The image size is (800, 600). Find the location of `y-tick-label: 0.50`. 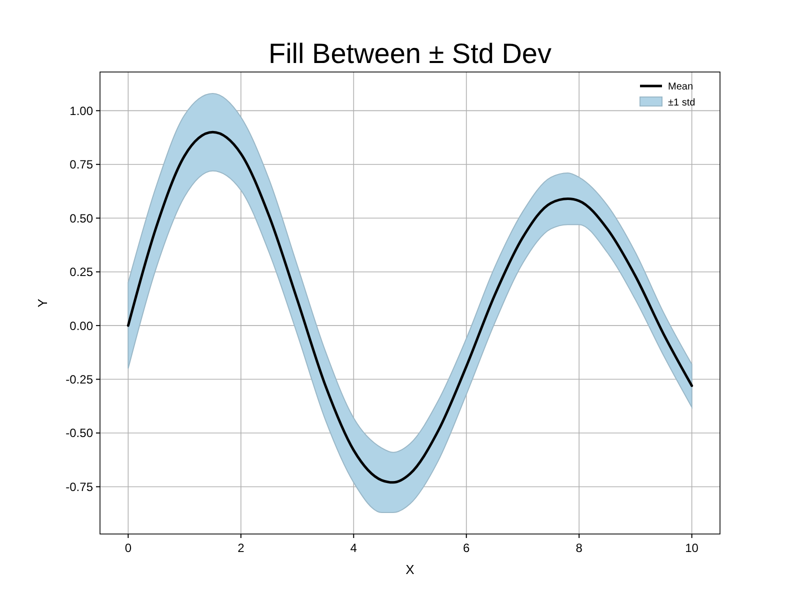

y-tick-label: 0.50 is located at coordinates (82, 218).